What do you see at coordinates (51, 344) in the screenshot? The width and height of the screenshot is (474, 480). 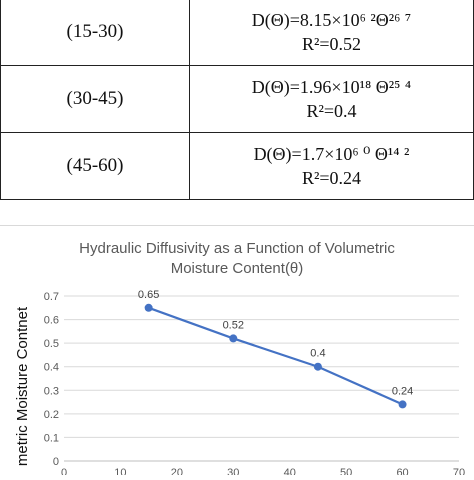 I see `y-tick-label: 0.5` at bounding box center [51, 344].